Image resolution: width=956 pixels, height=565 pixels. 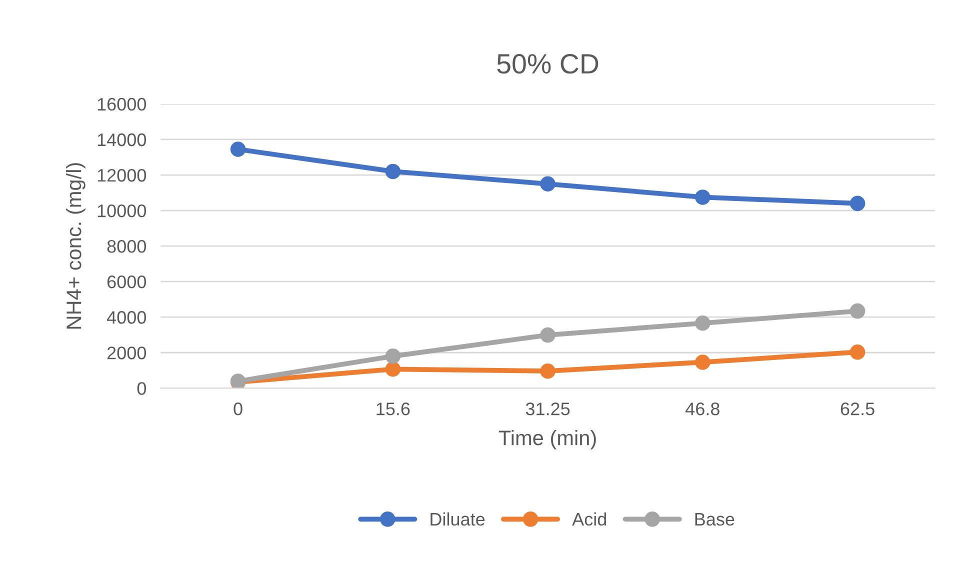 I want to click on y-tick-label: 0, so click(x=141, y=388).